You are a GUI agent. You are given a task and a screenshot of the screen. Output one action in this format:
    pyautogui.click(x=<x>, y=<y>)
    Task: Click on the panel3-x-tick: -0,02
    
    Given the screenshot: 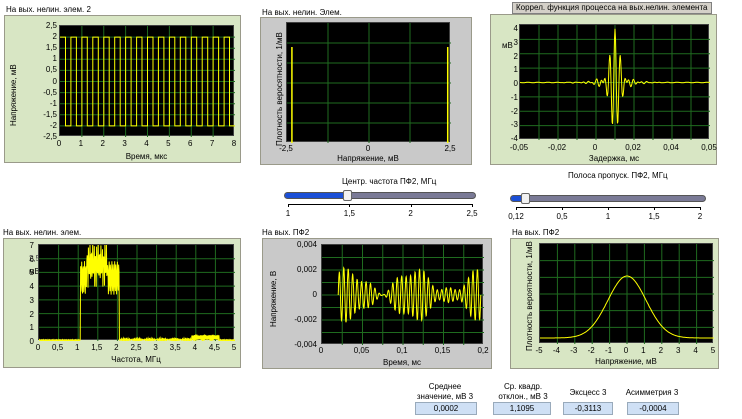 What is the action you would take?
    pyautogui.click(x=557, y=147)
    